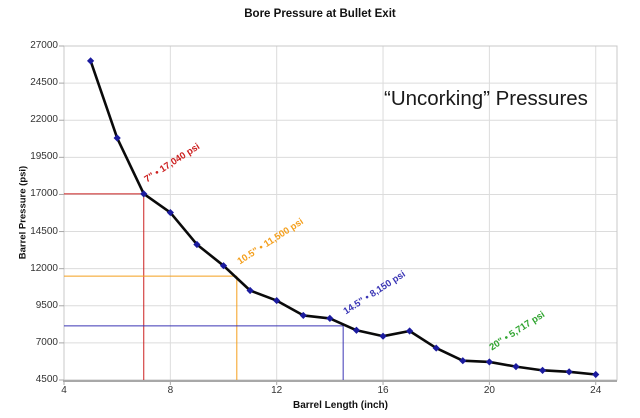 This screenshot has width=640, height=418. Describe the element at coordinates (64, 390) in the screenshot. I see `x-tick-label: 4` at that location.